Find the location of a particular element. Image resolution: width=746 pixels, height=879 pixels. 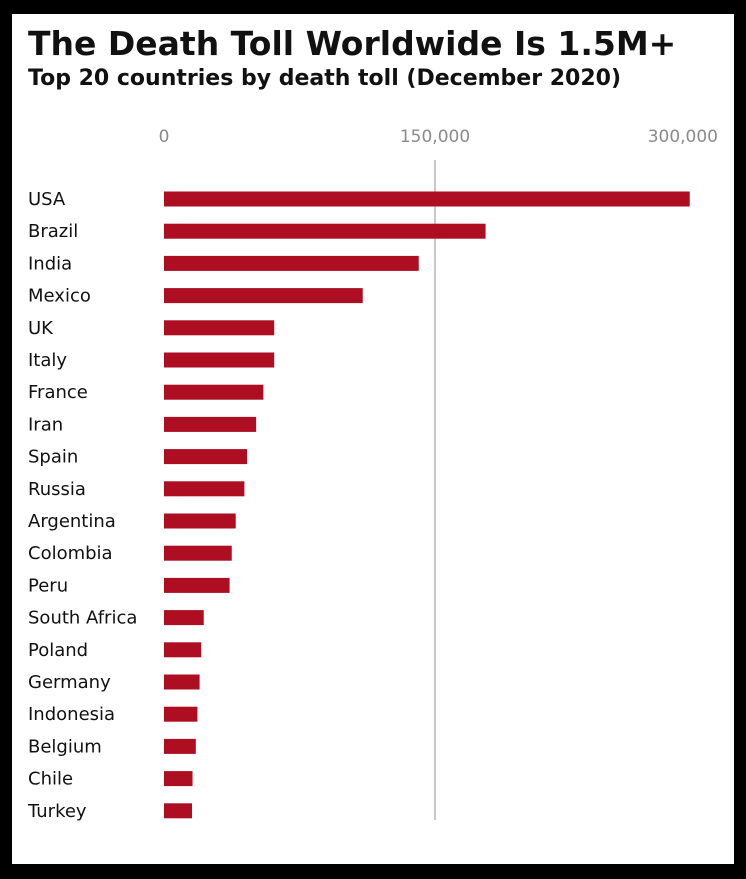

category-label: Iran is located at coordinates (45, 424).